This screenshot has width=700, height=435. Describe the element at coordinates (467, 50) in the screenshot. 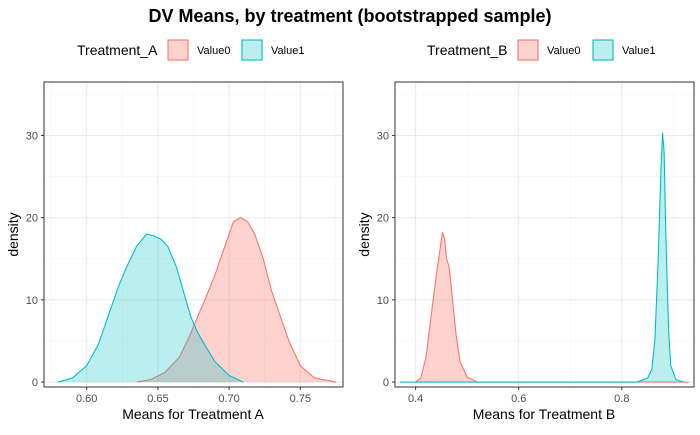

I see `legend-title: Treatment_B` at that location.